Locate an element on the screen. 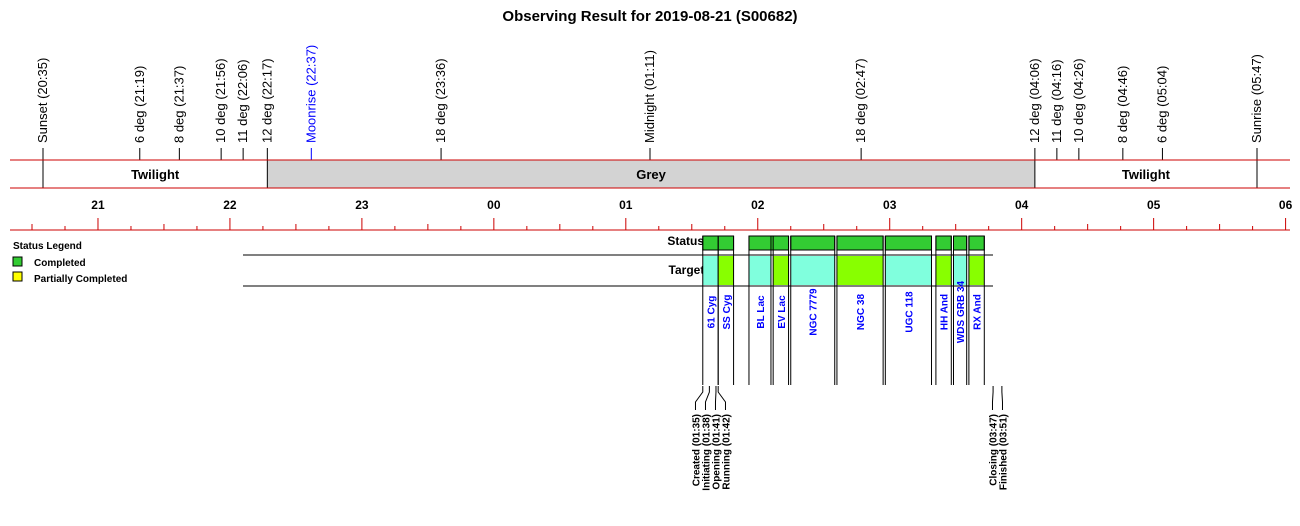  event-label-12-deg-22-17: 12 deg (22:17) is located at coordinates (266, 100).